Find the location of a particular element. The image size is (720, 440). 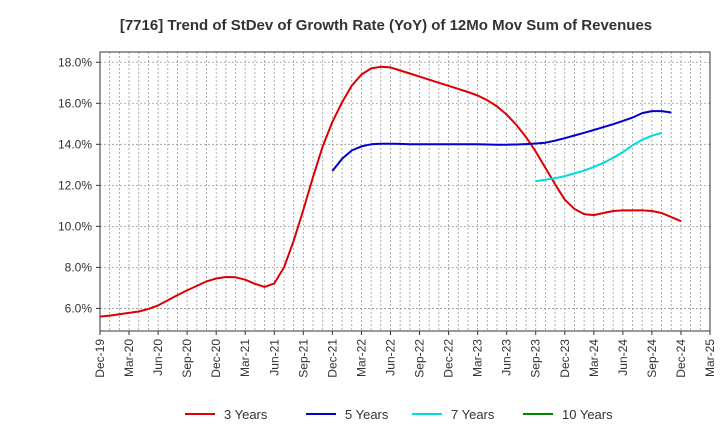

x-tick-label: Sep-24 is located at coordinates (652, 358).